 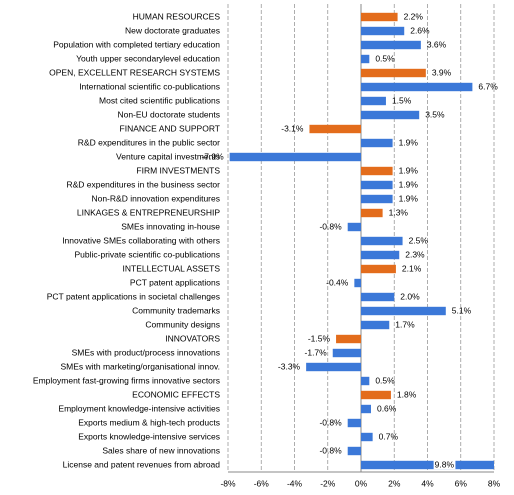 What do you see at coordinates (212, 156) in the screenshot?
I see `value-label: -7.9%` at bounding box center [212, 156].